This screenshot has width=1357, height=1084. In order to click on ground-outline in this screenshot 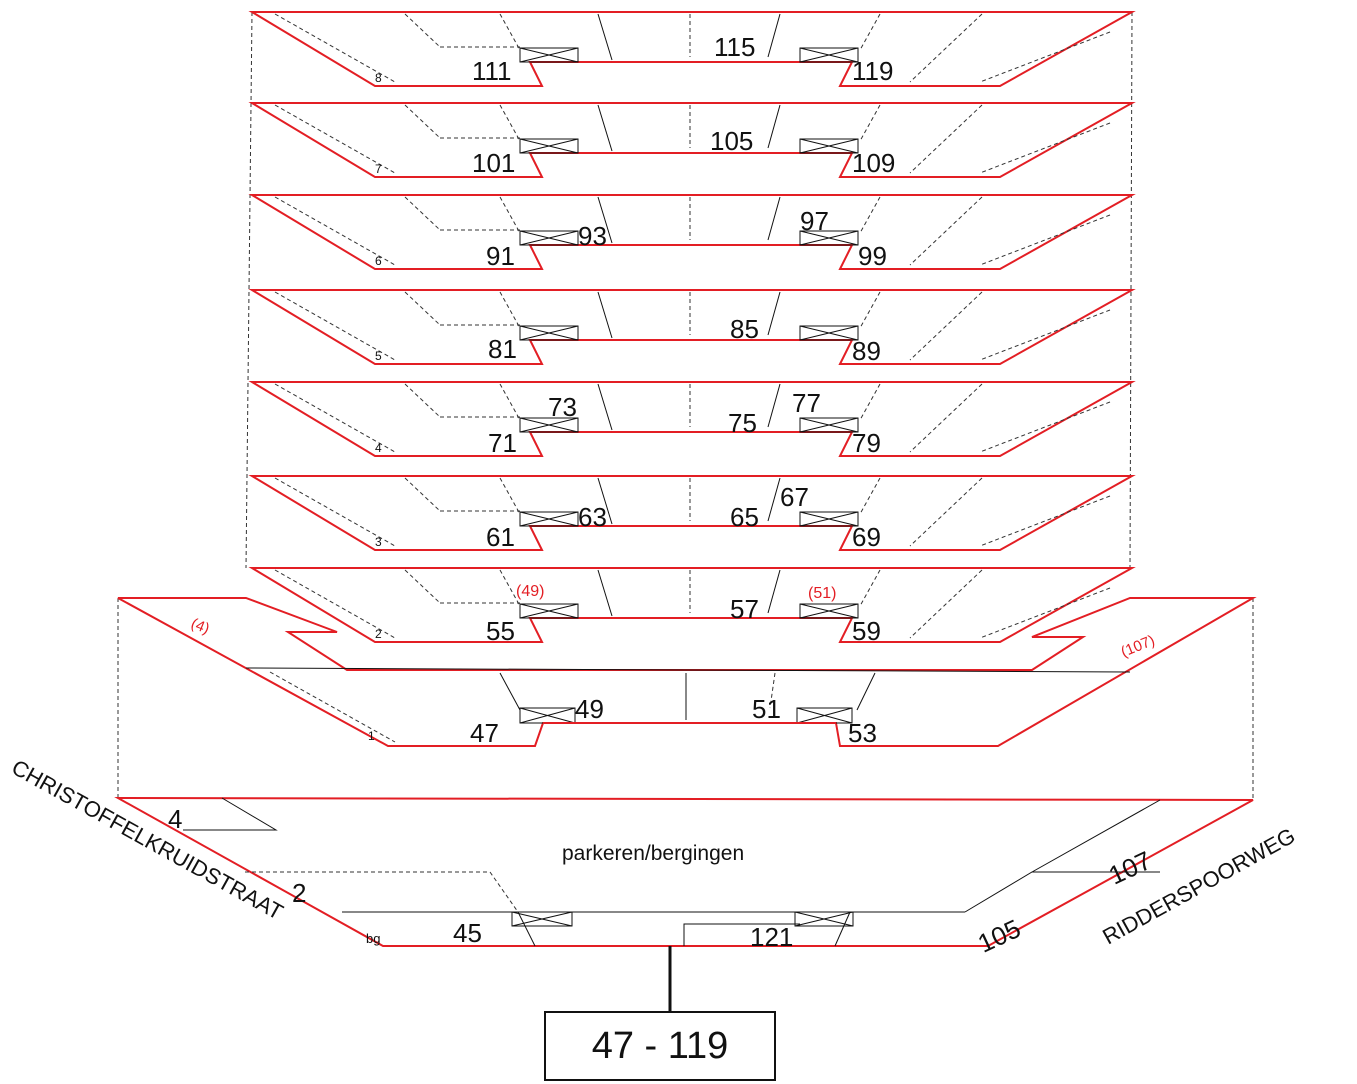, I will do `click(684, 871)`.